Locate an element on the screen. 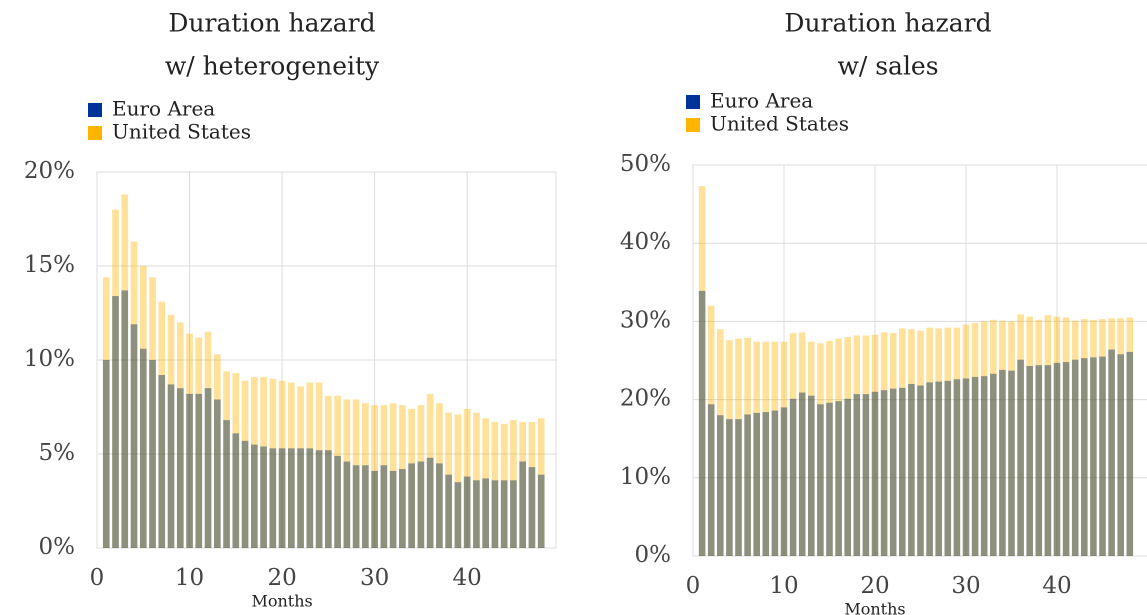 The width and height of the screenshot is (1147, 615). y-tick-label: 50% is located at coordinates (645, 164).